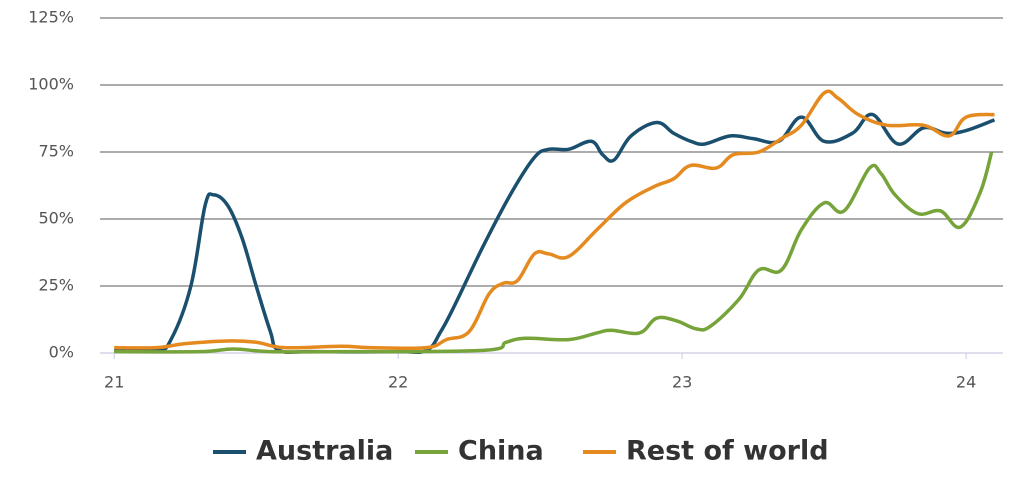 Image resolution: width=1024 pixels, height=501 pixels. What do you see at coordinates (501, 451) in the screenshot?
I see `legend-label: China` at bounding box center [501, 451].